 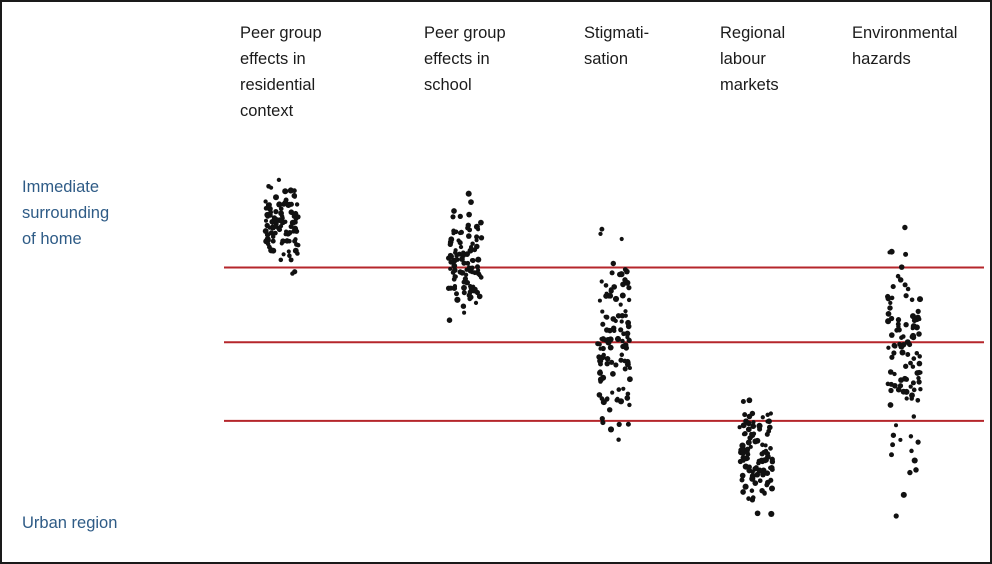 I want to click on row-label-immediate-surrounding: Immediate surrounding of home, so click(x=66, y=213).